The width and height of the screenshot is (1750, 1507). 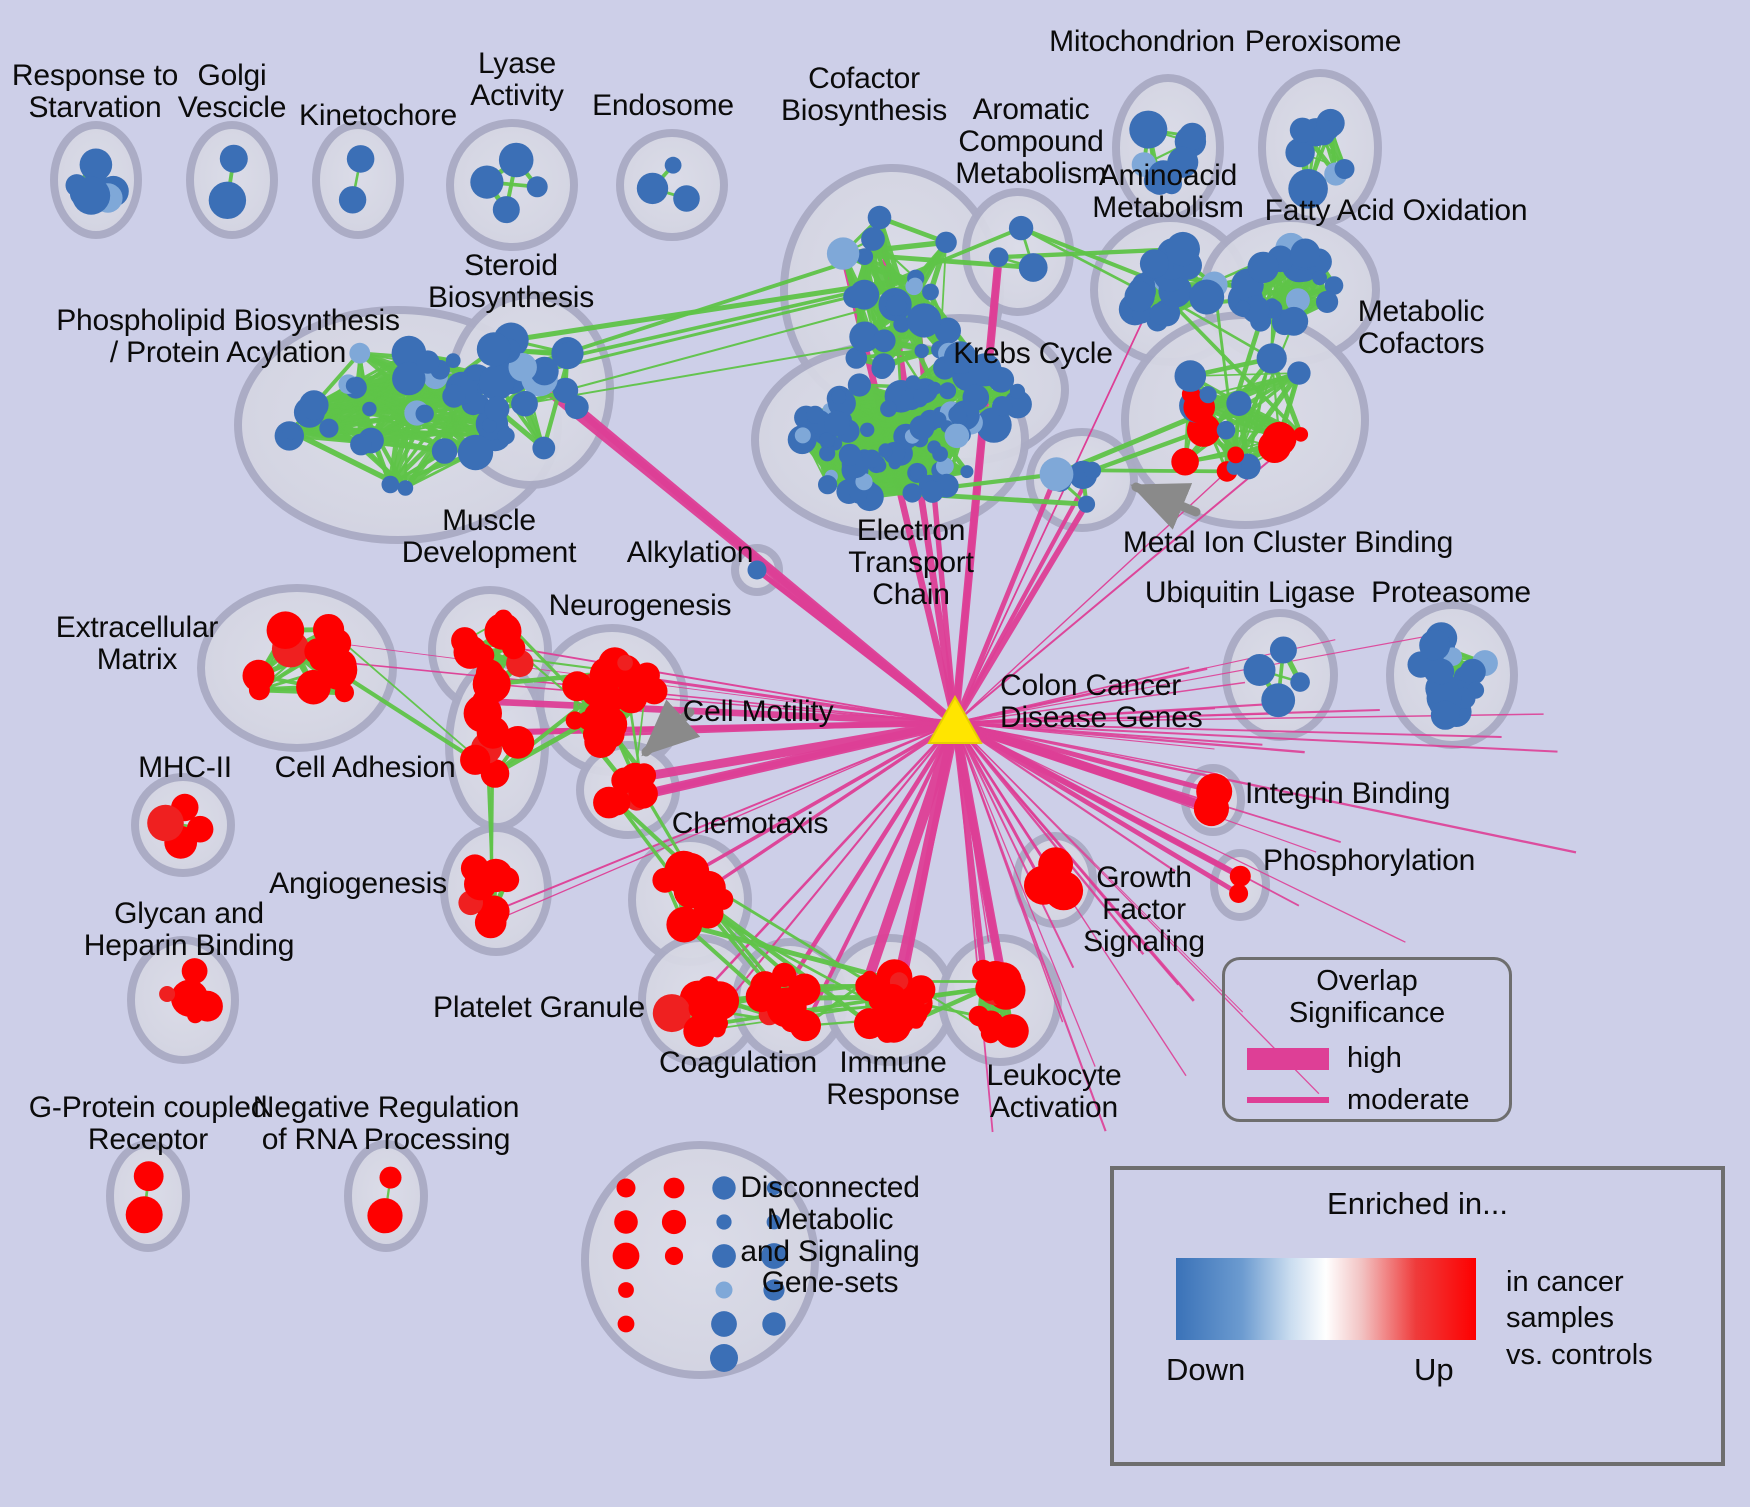 What do you see at coordinates (1579, 1318) in the screenshot?
I see `legend-label-side-note: in cancer samples vs. controls` at bounding box center [1579, 1318].